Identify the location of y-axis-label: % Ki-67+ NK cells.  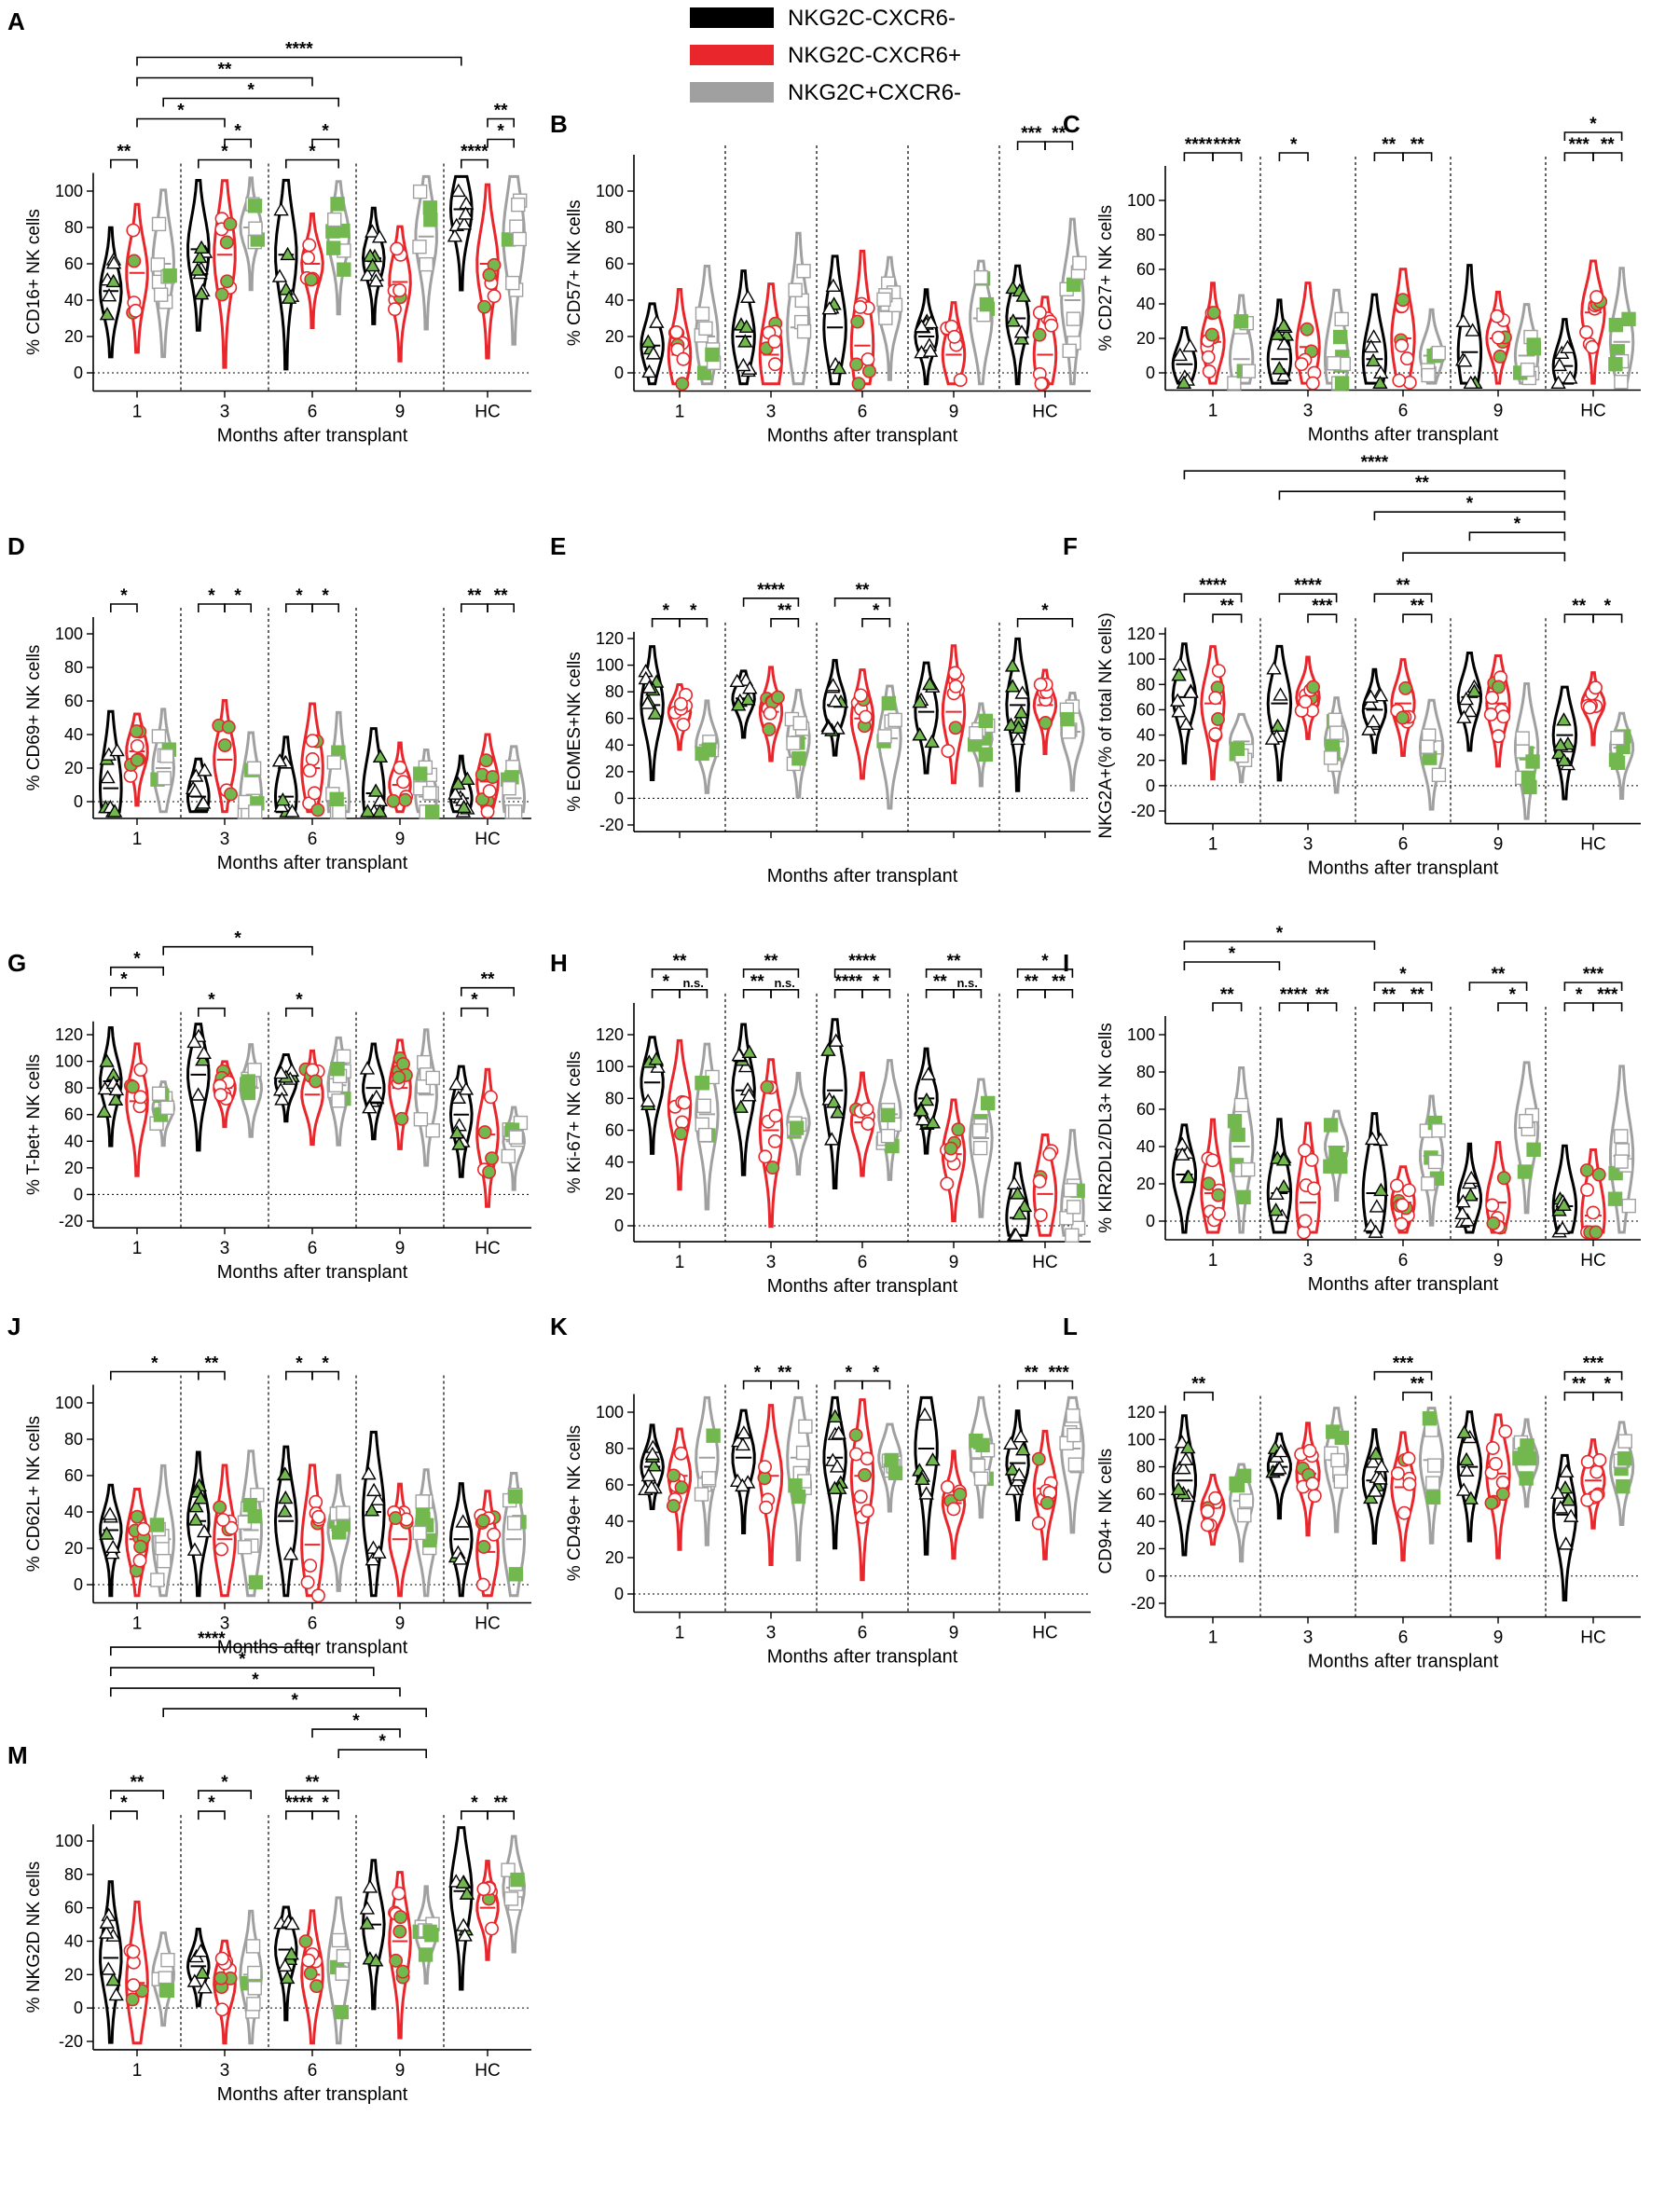
(575, 1122).